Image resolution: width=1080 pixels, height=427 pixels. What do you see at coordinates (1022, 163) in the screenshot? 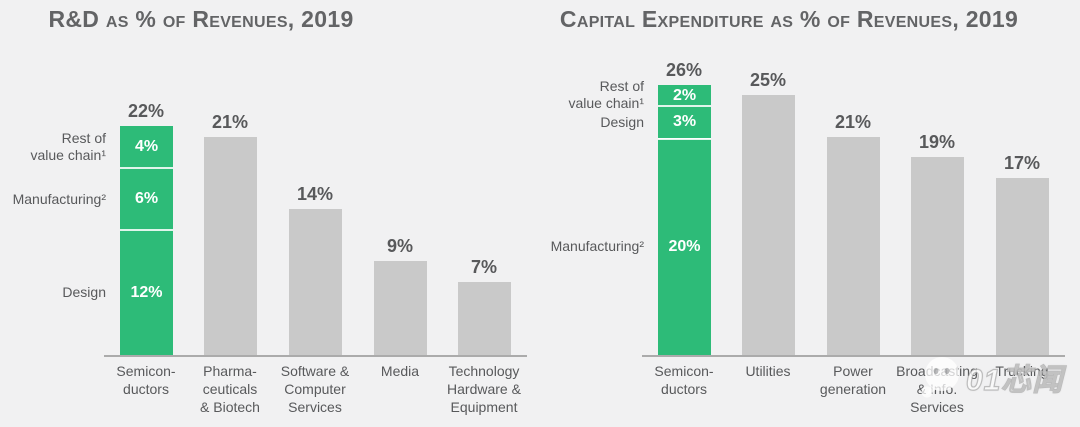
I see `bar-value-label: 17%` at bounding box center [1022, 163].